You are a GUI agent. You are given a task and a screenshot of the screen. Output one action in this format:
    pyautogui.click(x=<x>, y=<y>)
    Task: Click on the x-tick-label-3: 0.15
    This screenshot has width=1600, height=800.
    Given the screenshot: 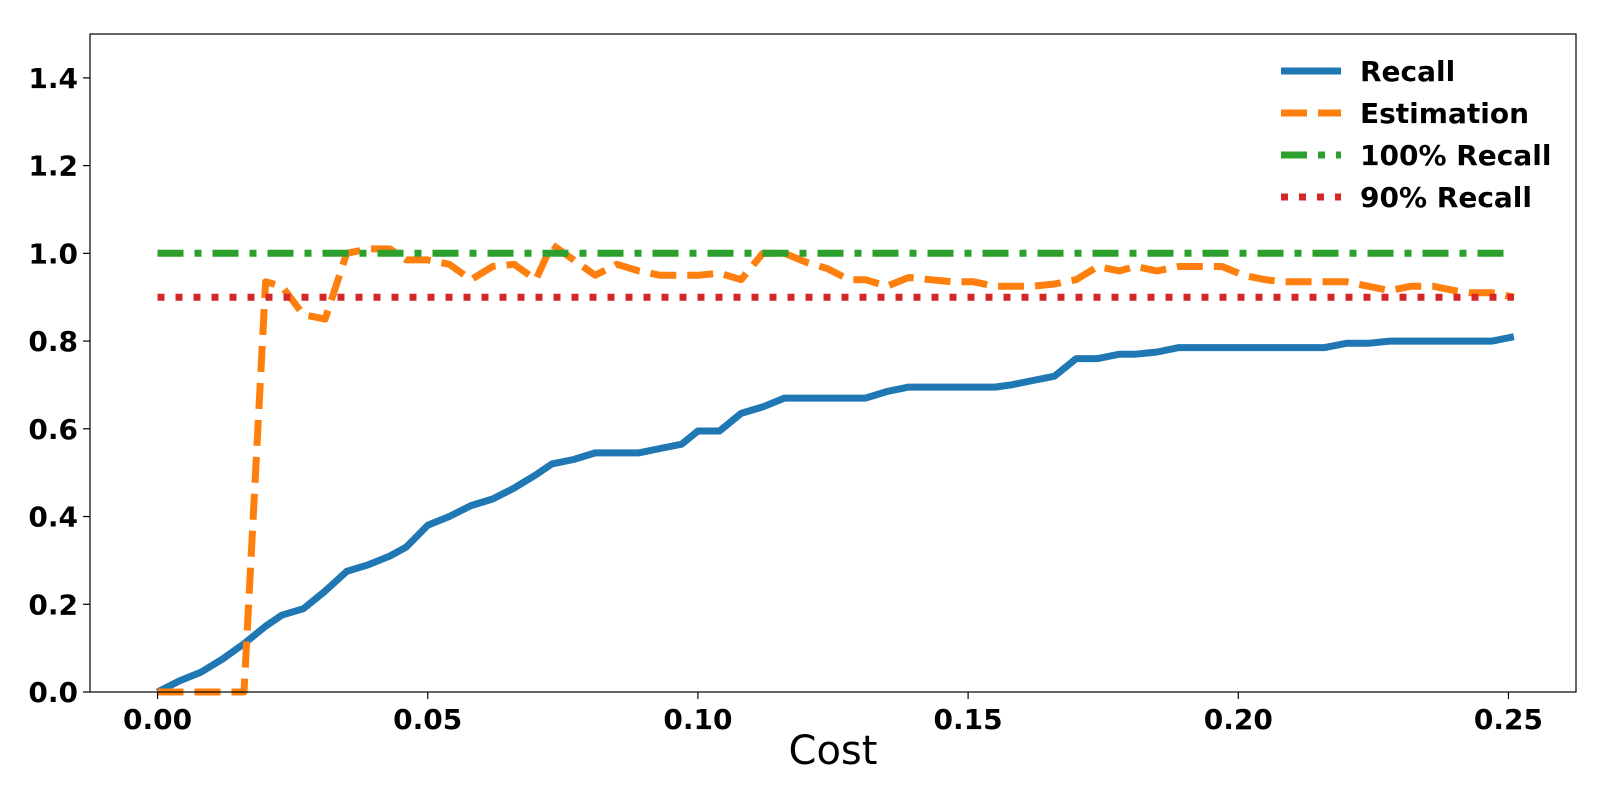 What is the action you would take?
    pyautogui.click(x=968, y=719)
    